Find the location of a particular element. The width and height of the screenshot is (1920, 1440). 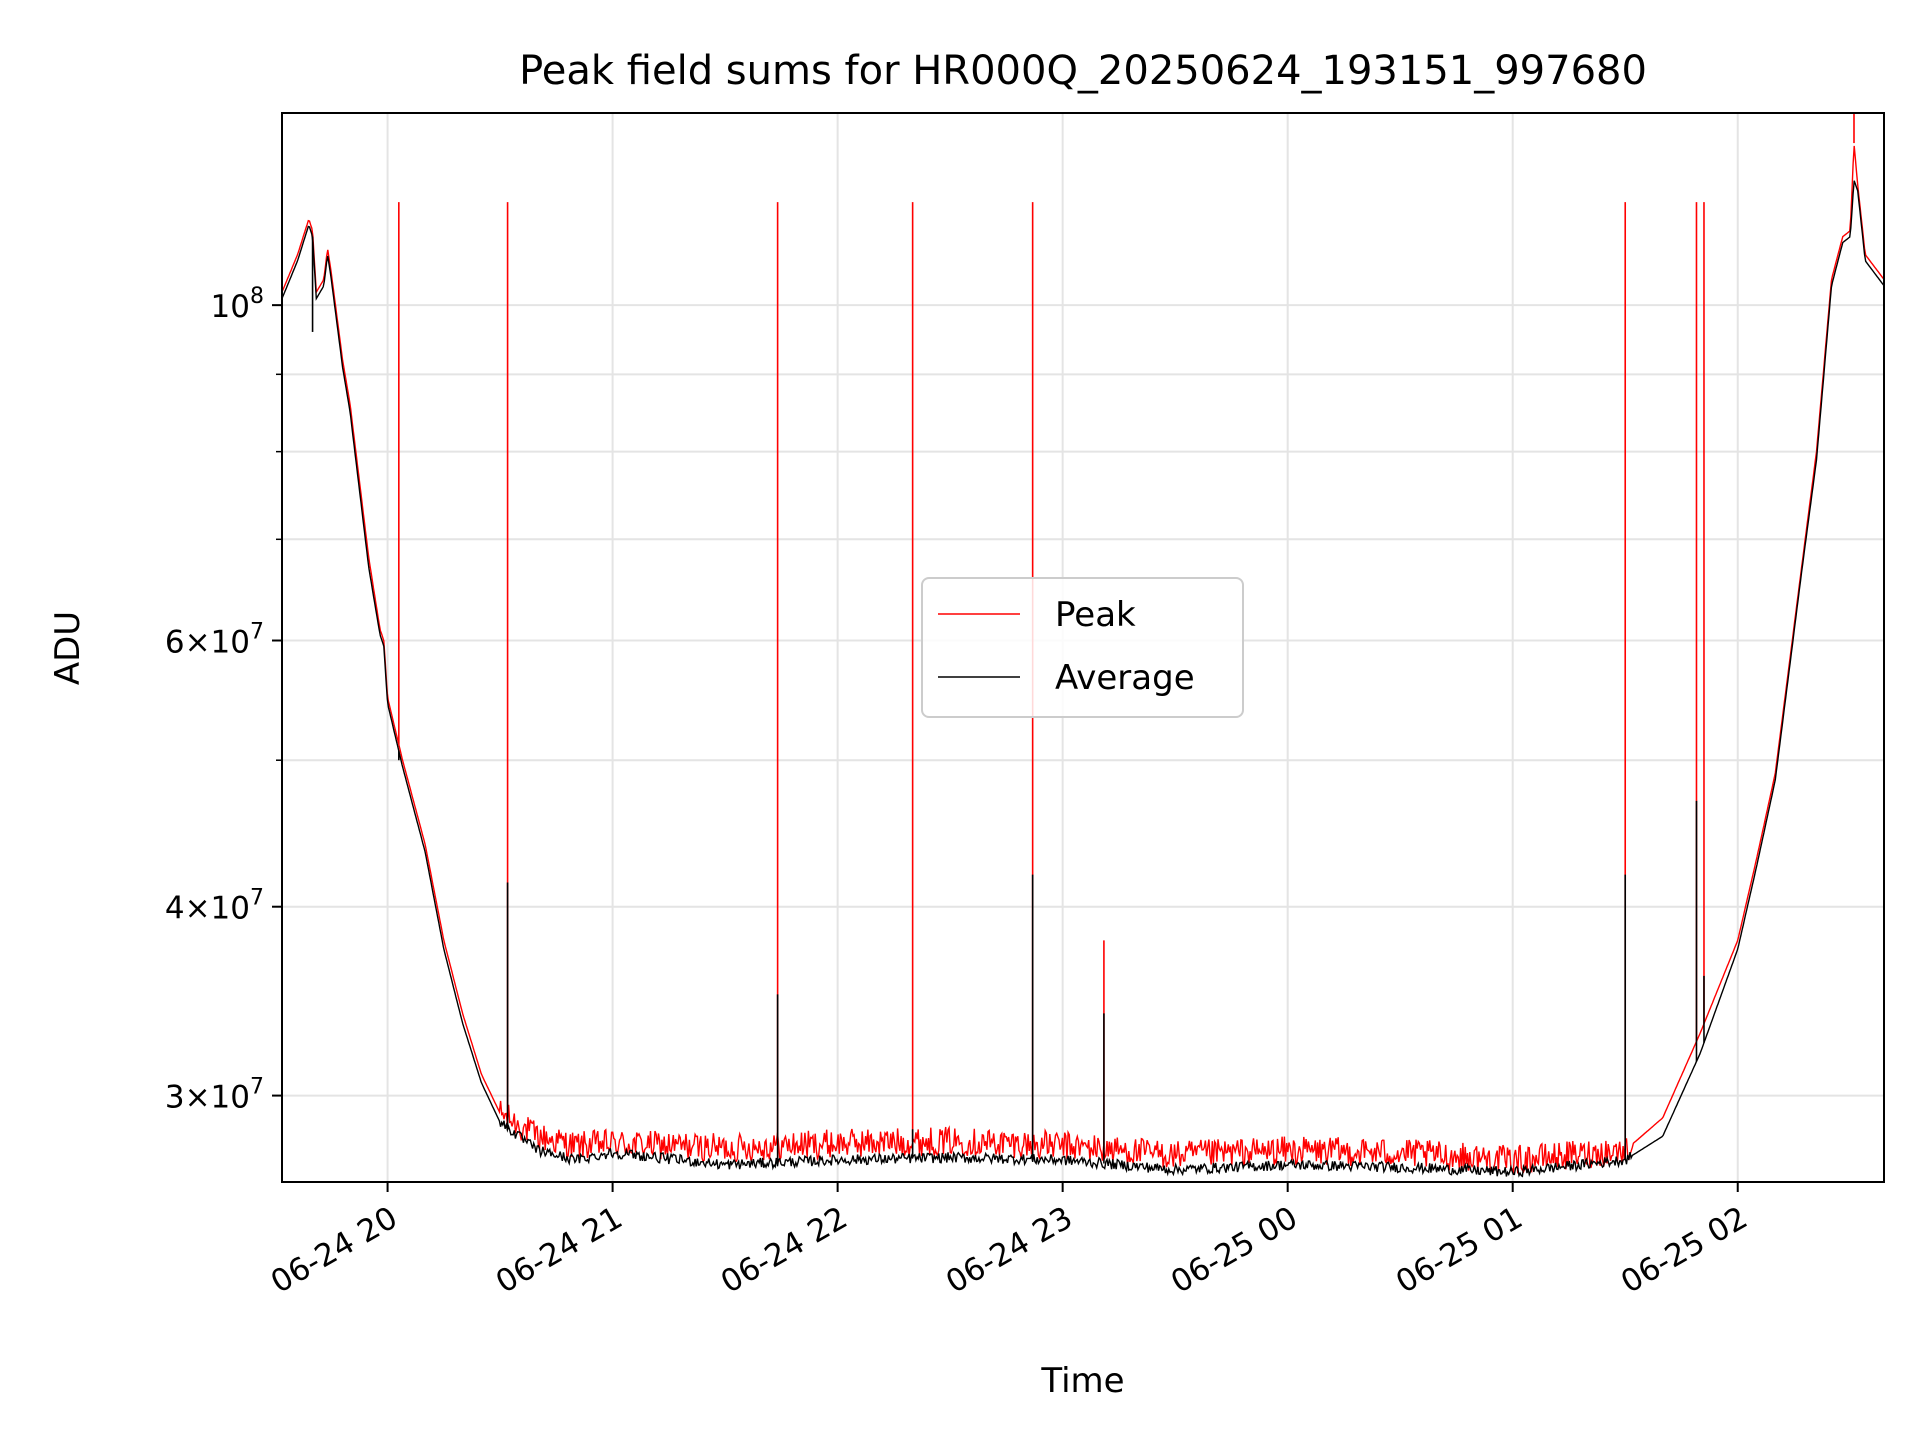

y-tick-label: 4×107 is located at coordinates (214, 906).